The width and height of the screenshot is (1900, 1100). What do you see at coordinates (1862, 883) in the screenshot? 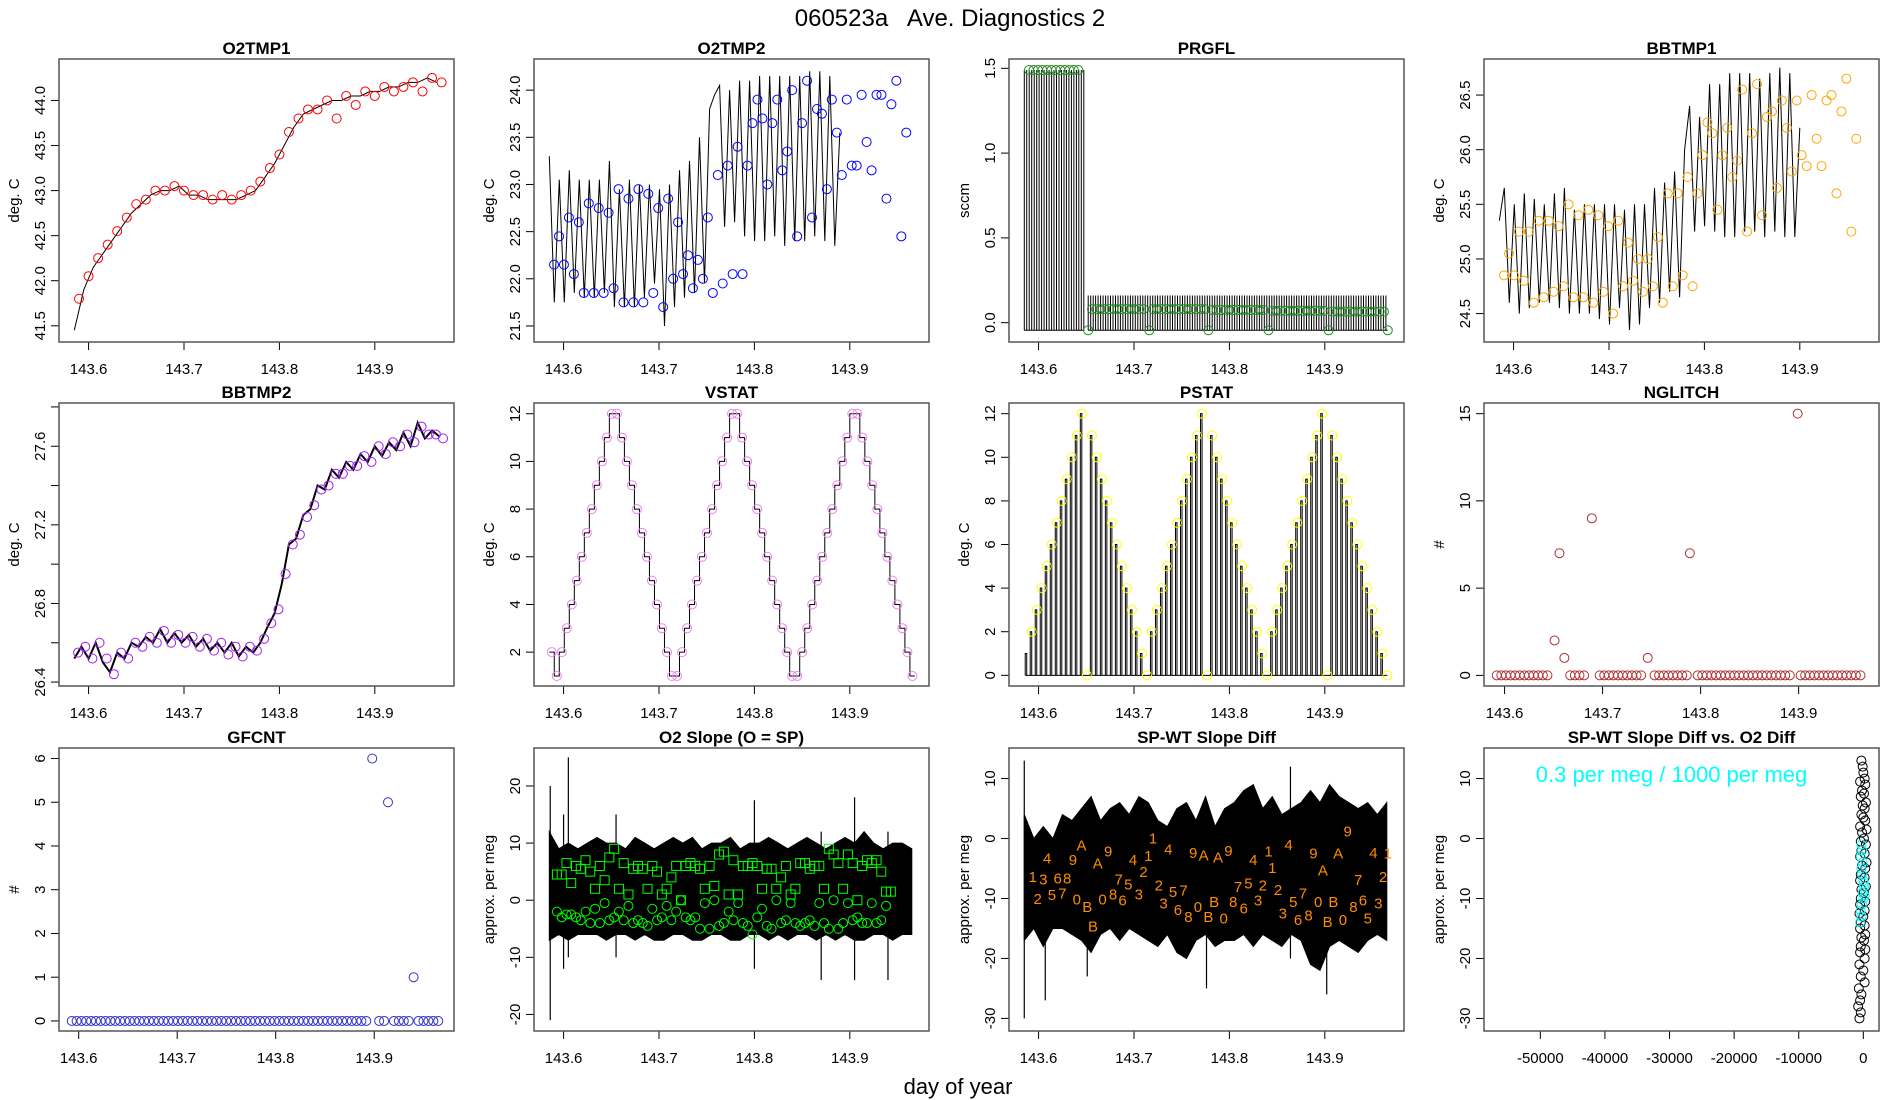
I see `series-xy` at bounding box center [1862, 883].